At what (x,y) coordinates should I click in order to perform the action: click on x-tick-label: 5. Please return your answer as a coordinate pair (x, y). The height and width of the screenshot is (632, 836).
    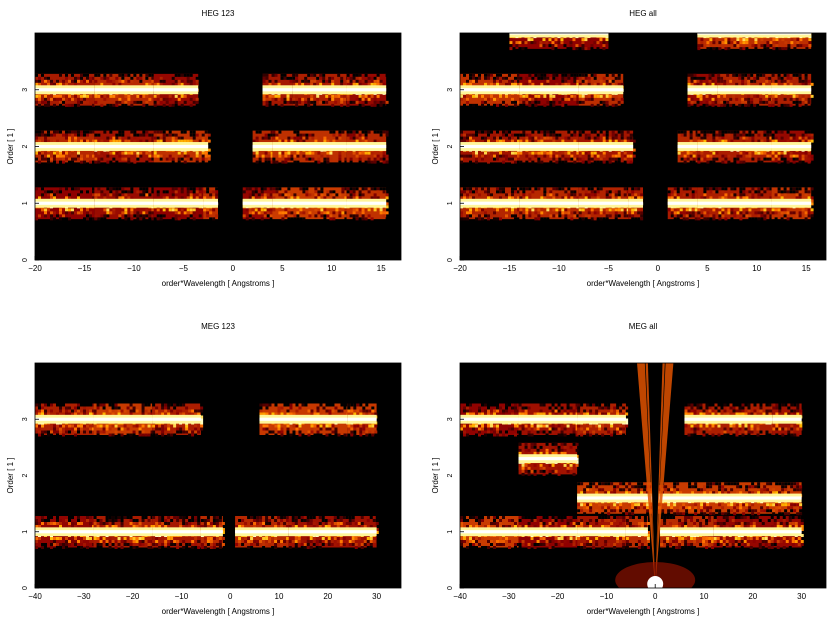
    Looking at the image, I should click on (282, 268).